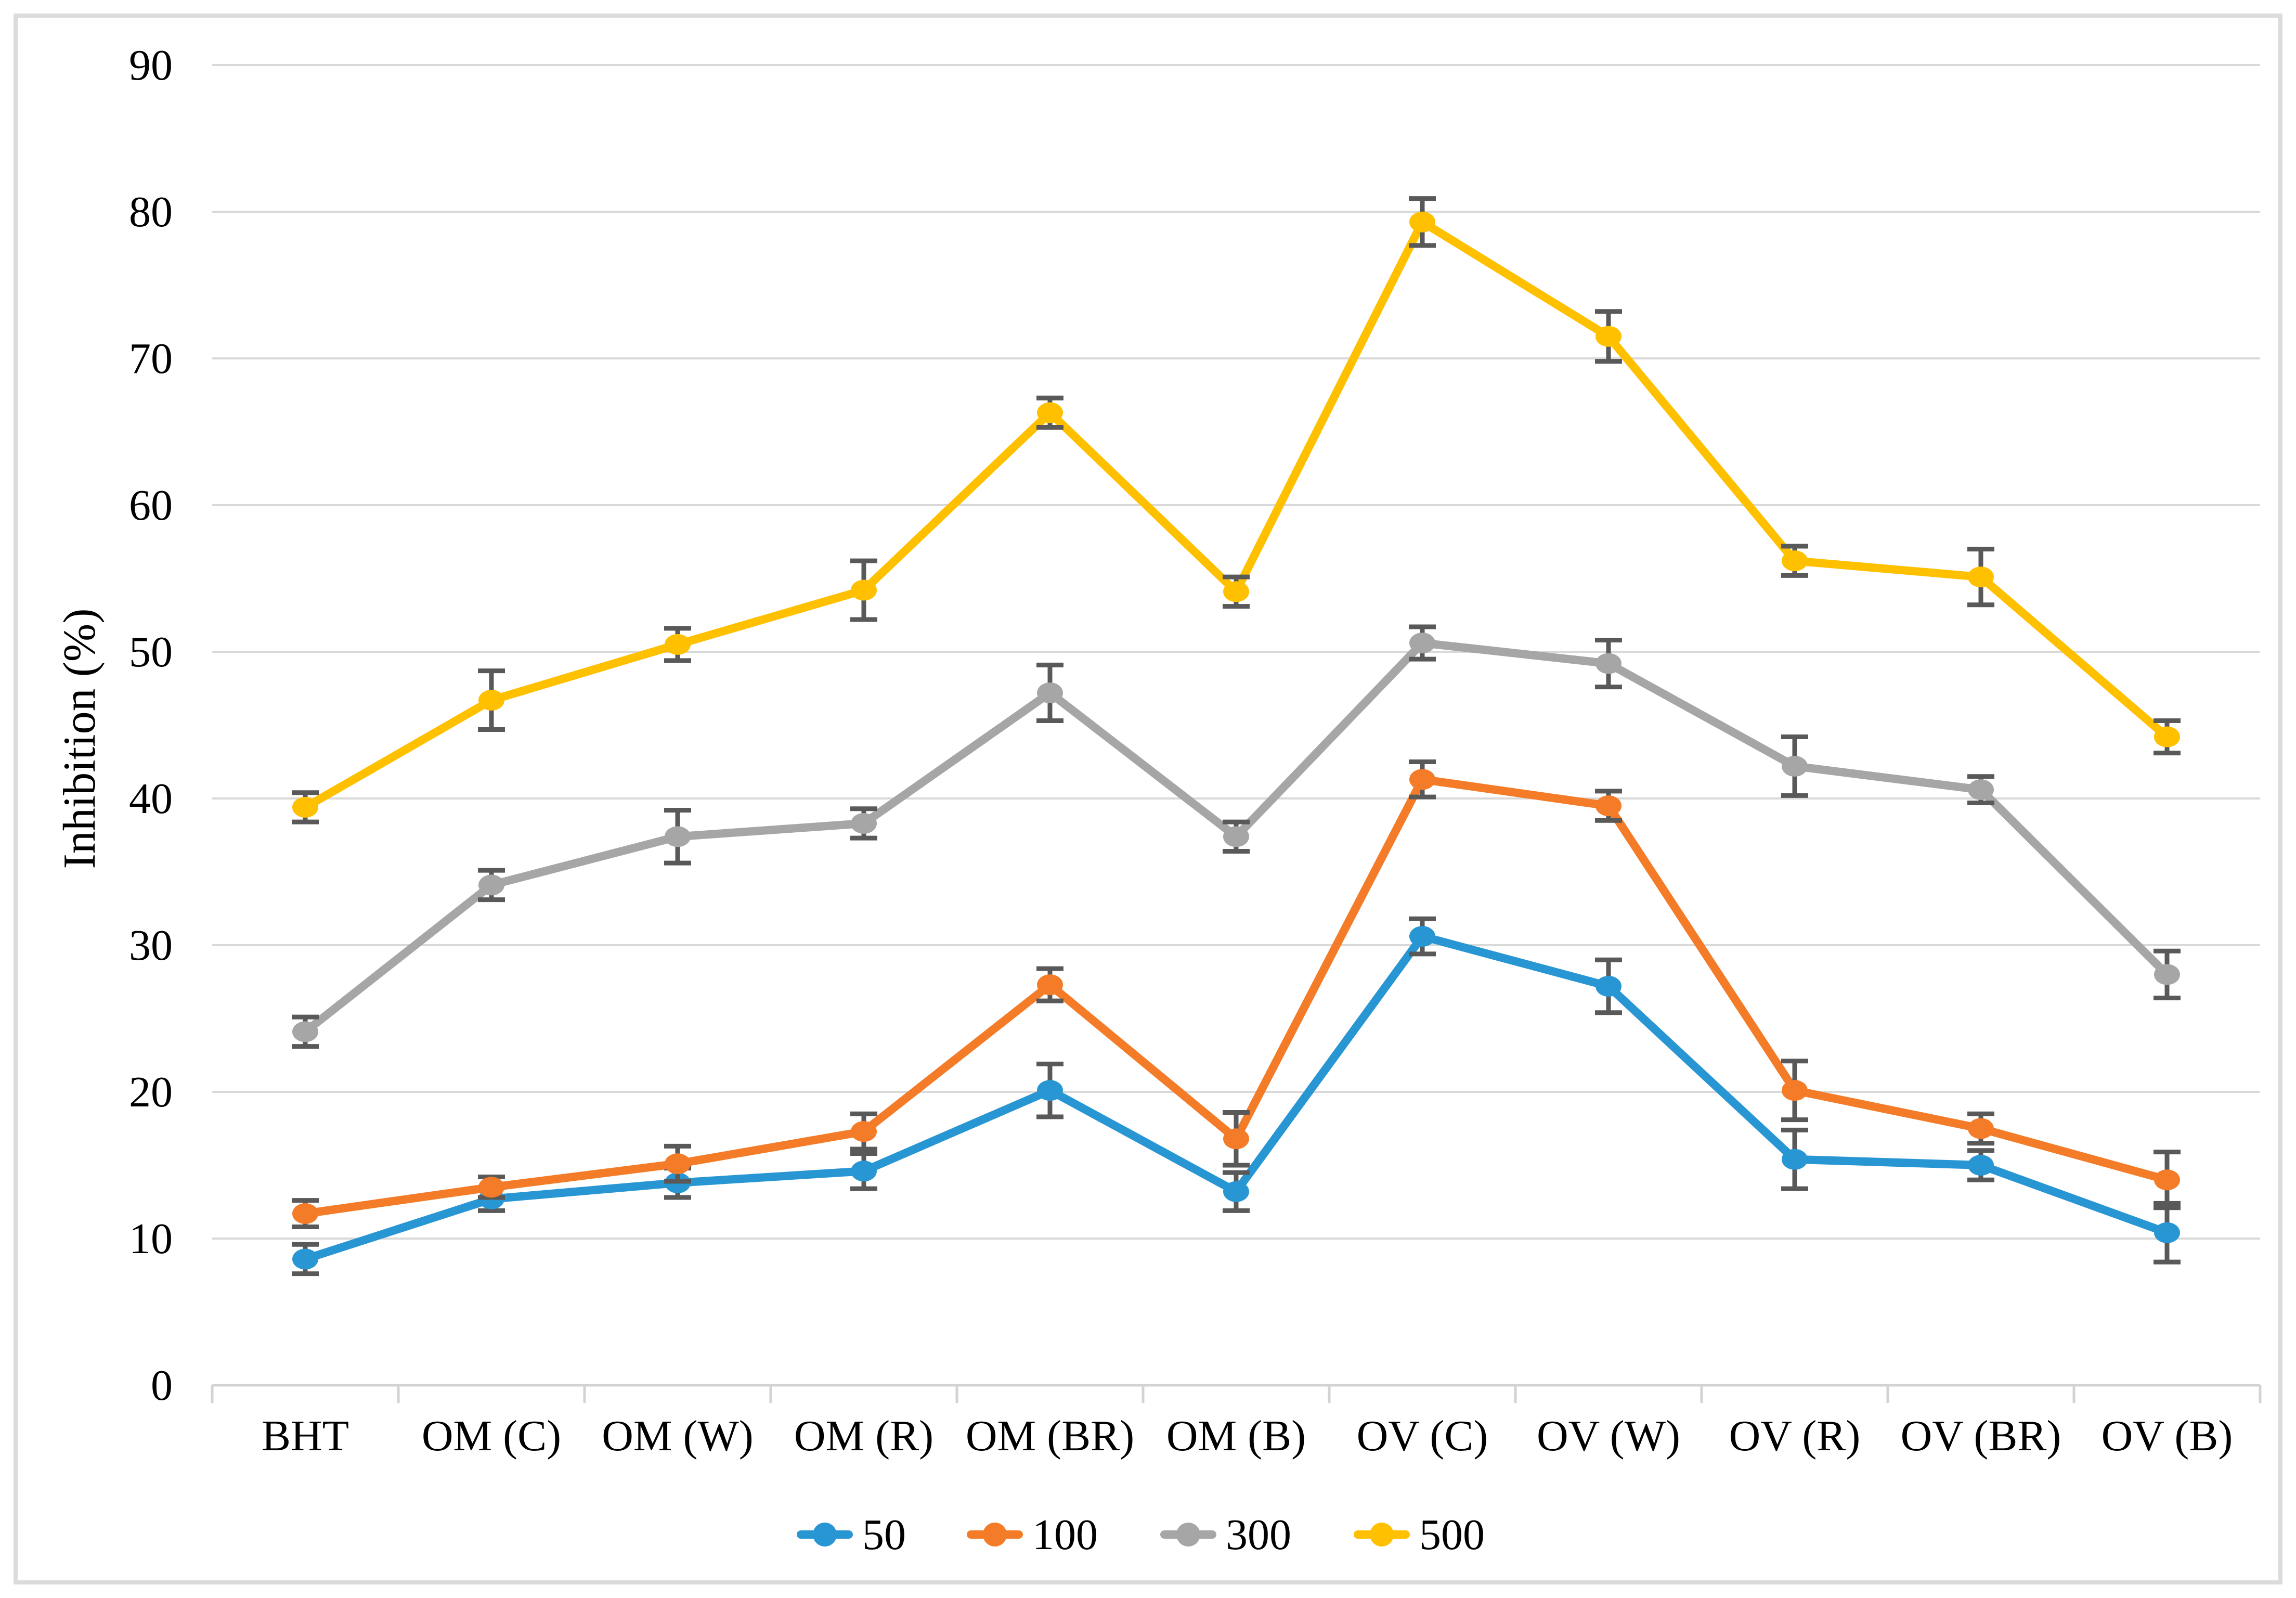  I want to click on legend-item: 500, so click(1419, 1535).